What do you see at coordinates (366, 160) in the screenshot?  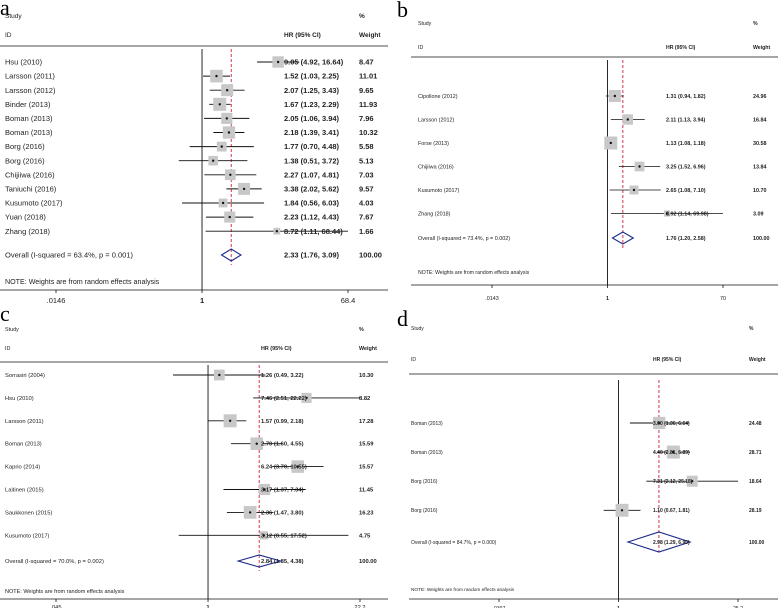 I see `study-weight: 5.13` at bounding box center [366, 160].